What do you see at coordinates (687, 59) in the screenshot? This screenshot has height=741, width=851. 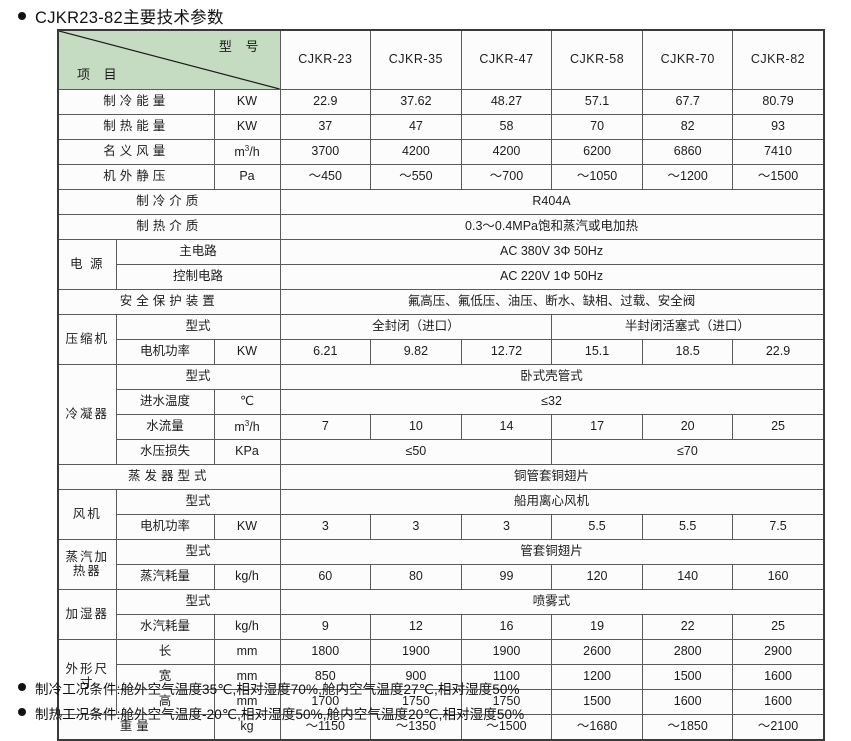 I see `header-model-4: CJKR-70` at bounding box center [687, 59].